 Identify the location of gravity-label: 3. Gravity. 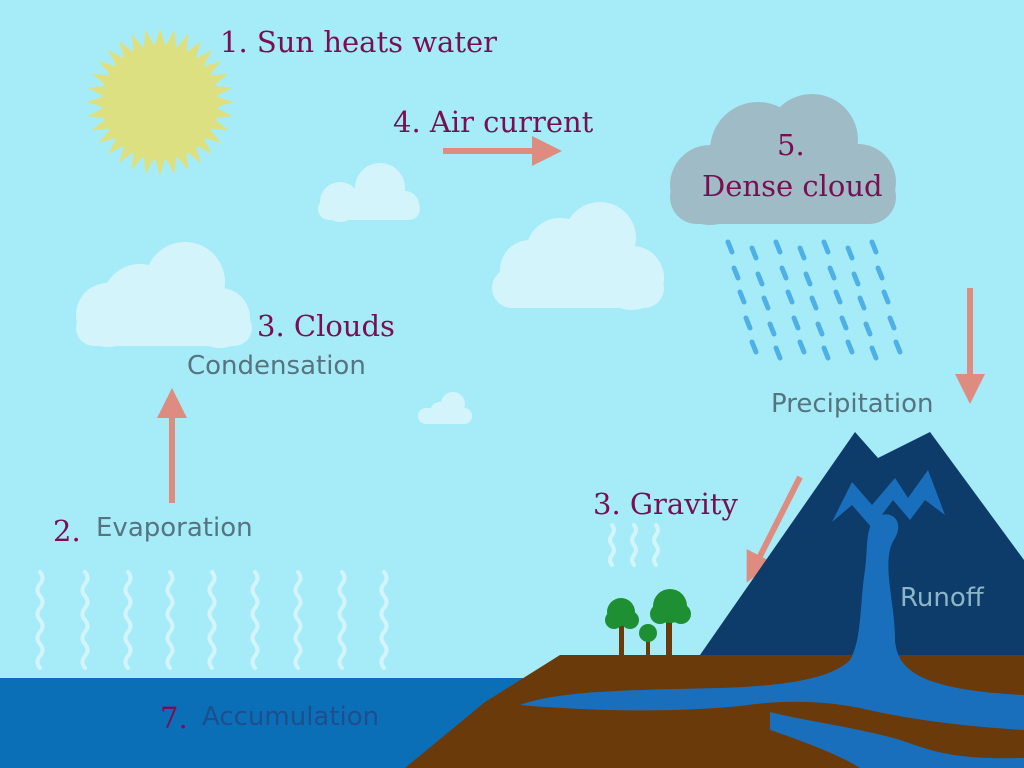
(665, 504).